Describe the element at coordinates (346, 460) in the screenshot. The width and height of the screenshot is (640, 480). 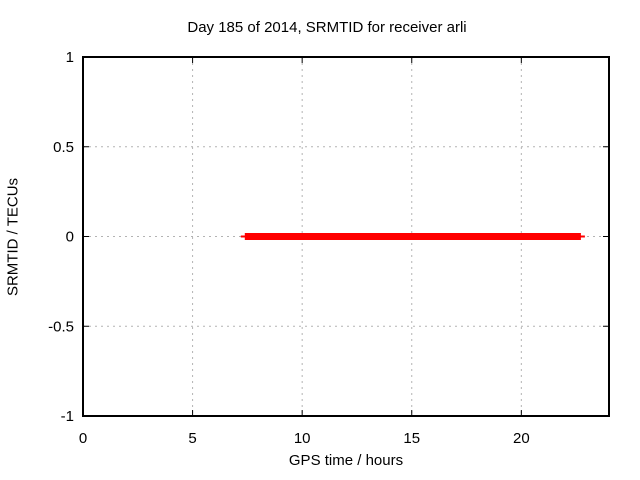
I see `x-axis-label: GPS time / hours` at that location.